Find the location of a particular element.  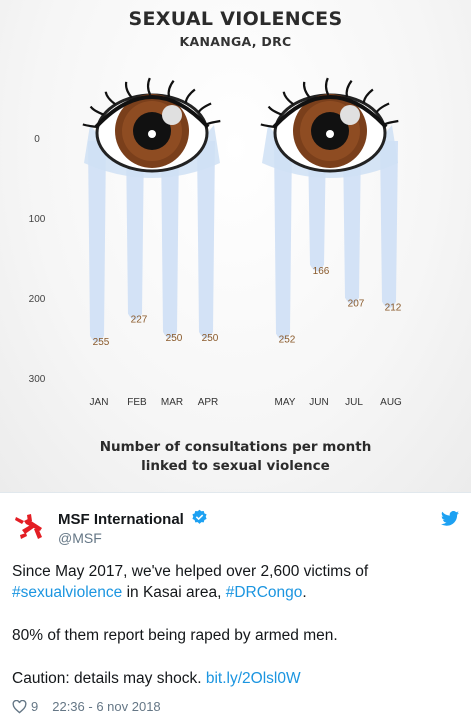

eye-highlight-right is located at coordinates (350, 115).